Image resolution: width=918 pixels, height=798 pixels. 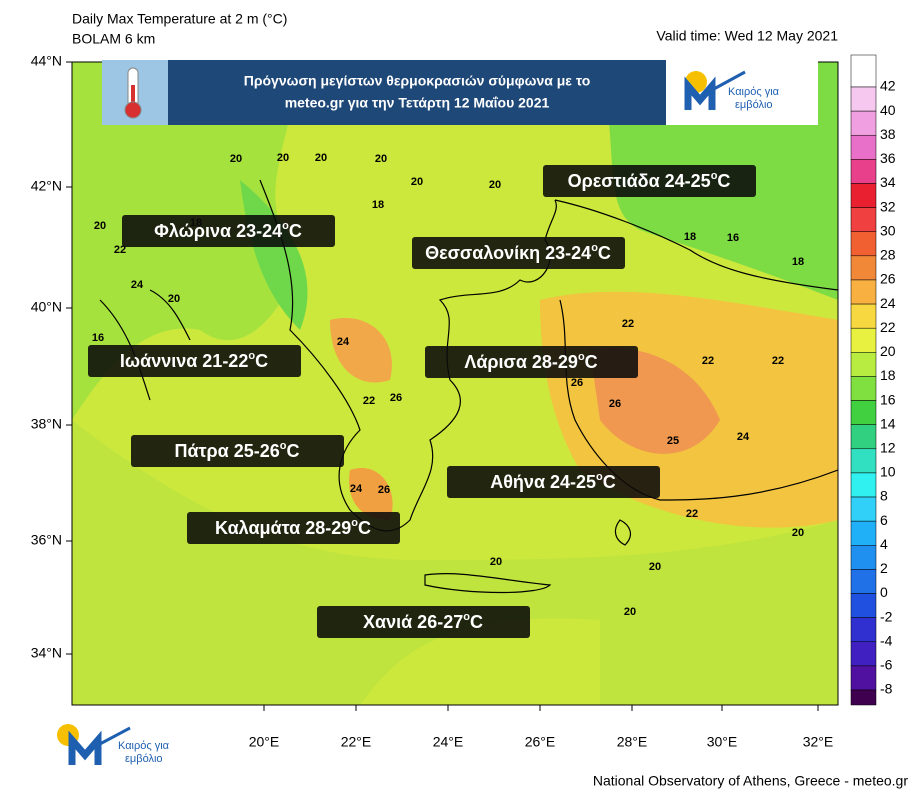 I want to click on logo-text: Καιρός για, so click(x=754, y=92).